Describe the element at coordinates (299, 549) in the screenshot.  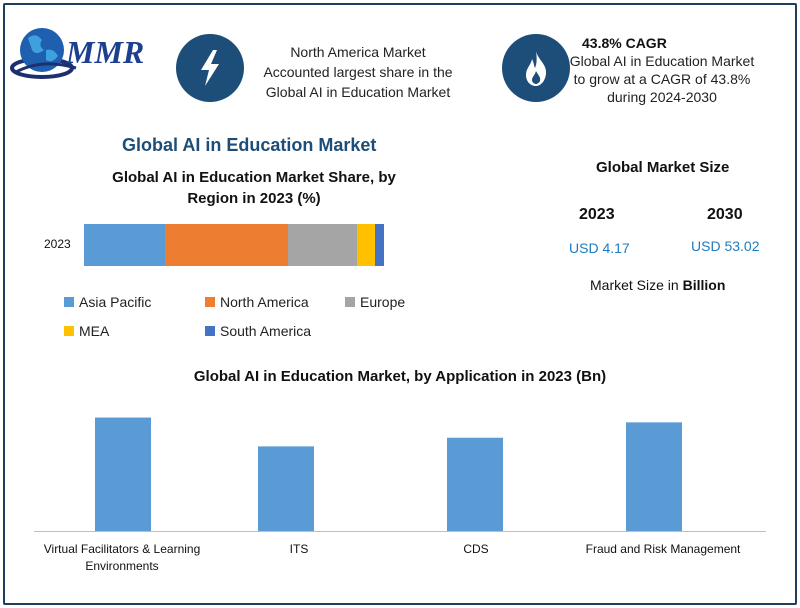
I see `category-label-its: ITS` at that location.